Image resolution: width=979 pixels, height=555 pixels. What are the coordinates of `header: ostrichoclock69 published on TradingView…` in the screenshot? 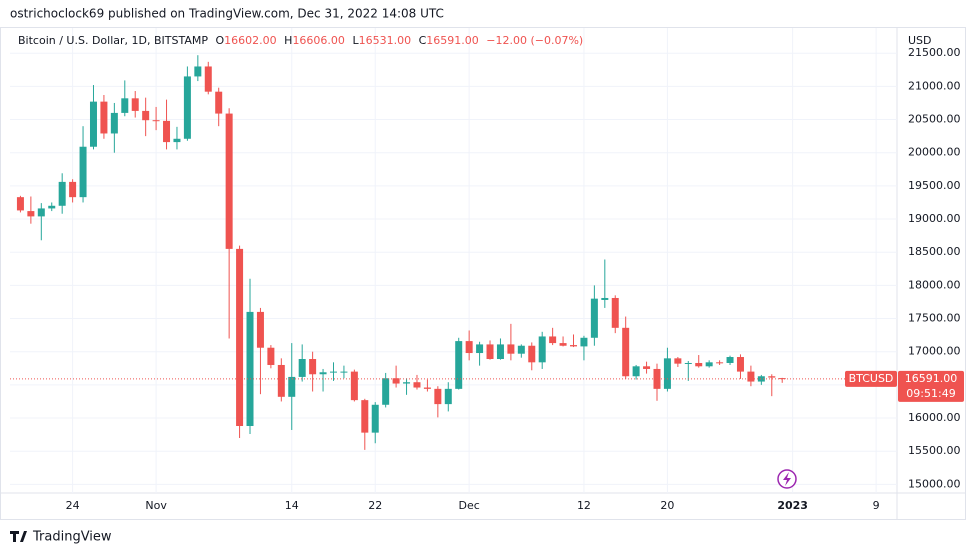 It's located at (227, 14).